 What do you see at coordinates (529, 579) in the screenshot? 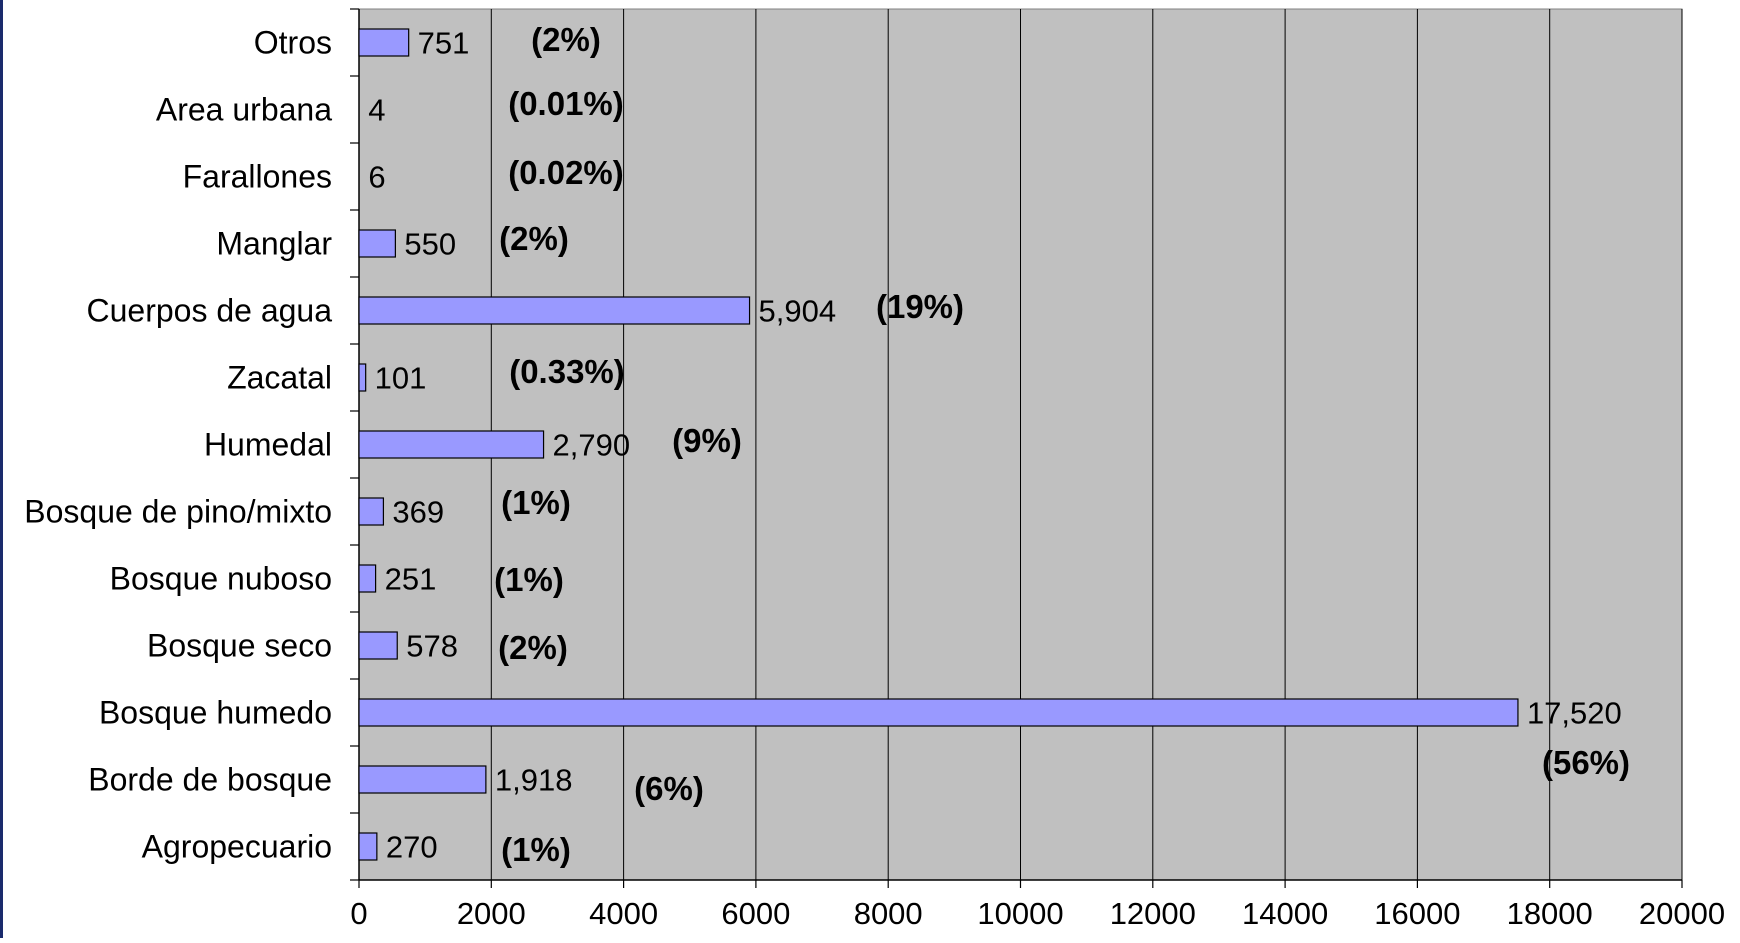
I see `percent-label-bosque-nuboso: (1%)` at bounding box center [529, 579].